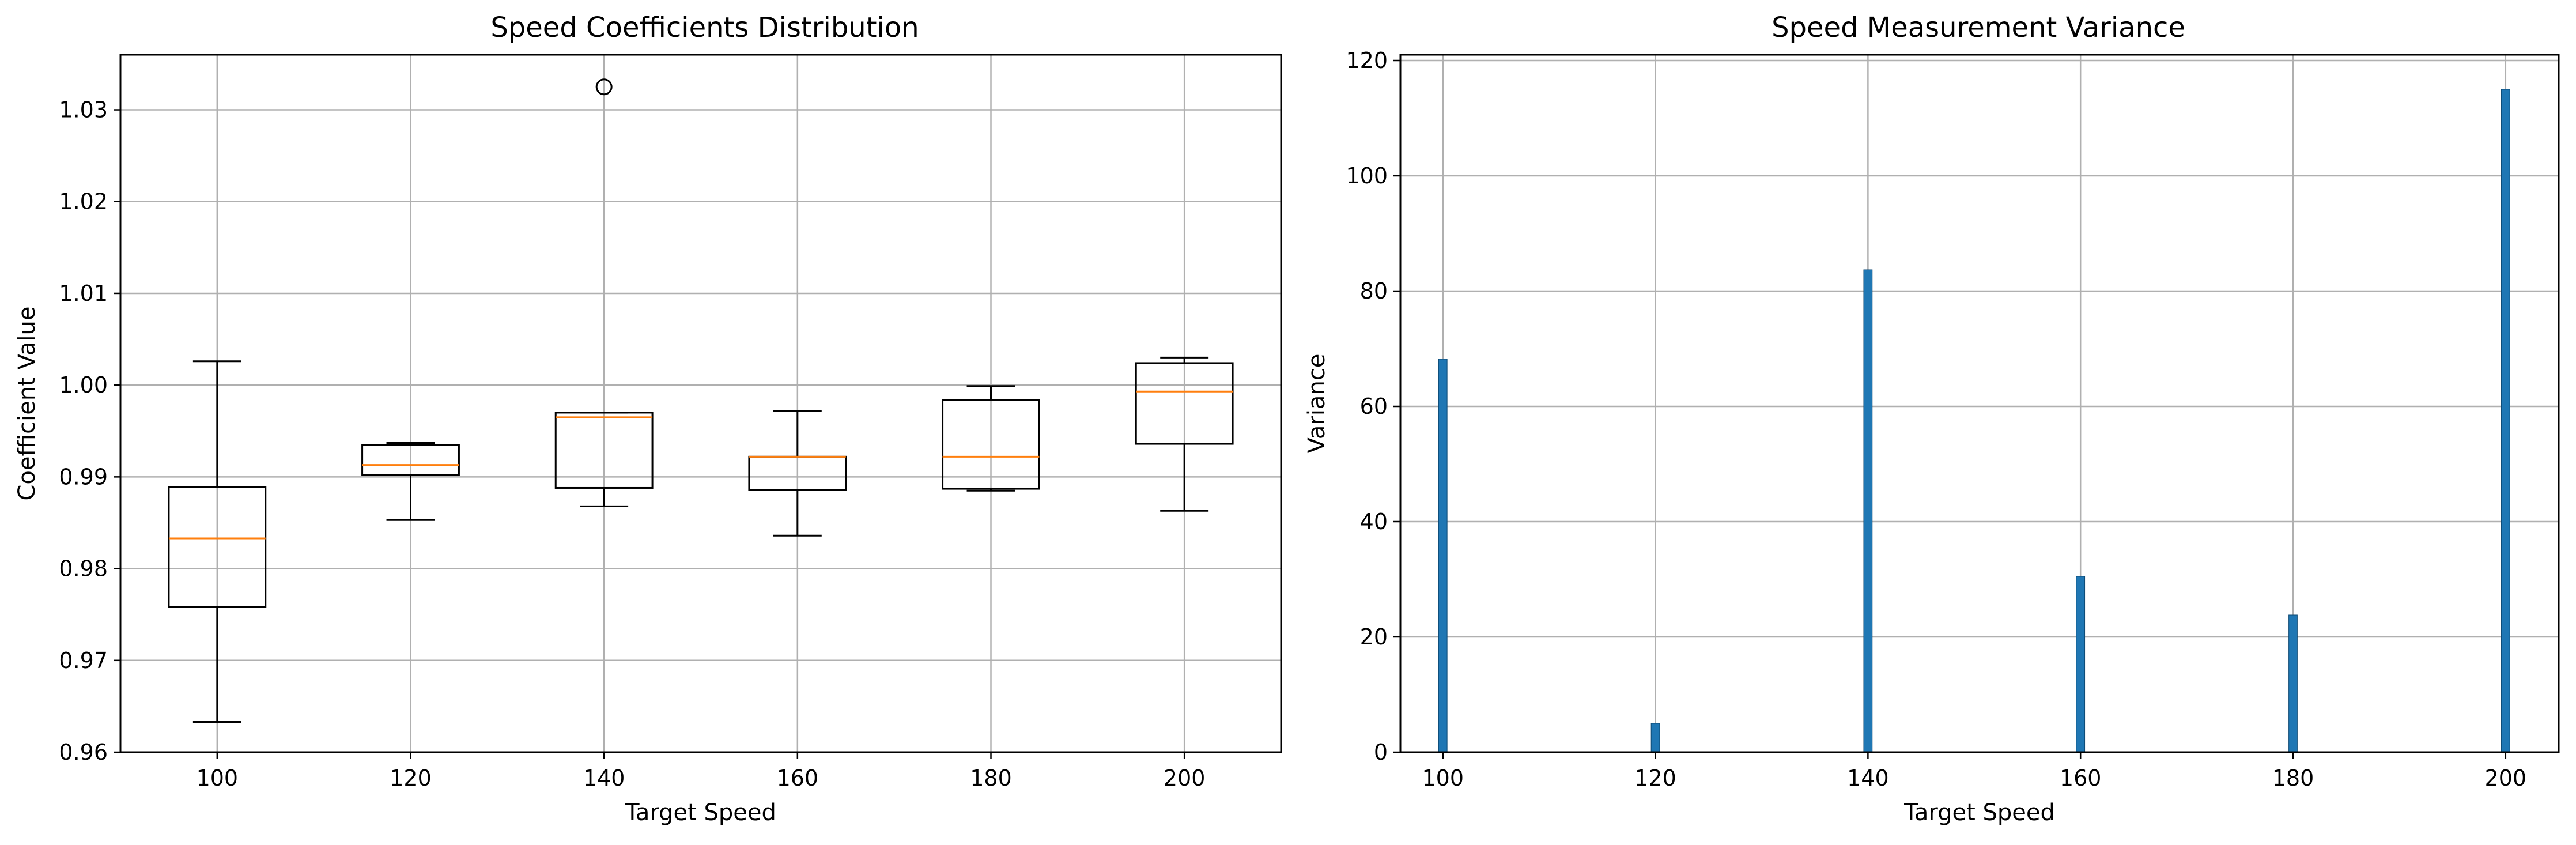 Image resolution: width=2576 pixels, height=845 pixels. What do you see at coordinates (89, 431) in the screenshot?
I see `boxplot-y-ticks: 0.96 0.97 0.98 0.99 1.00 1.01 1.02 1.03` at bounding box center [89, 431].